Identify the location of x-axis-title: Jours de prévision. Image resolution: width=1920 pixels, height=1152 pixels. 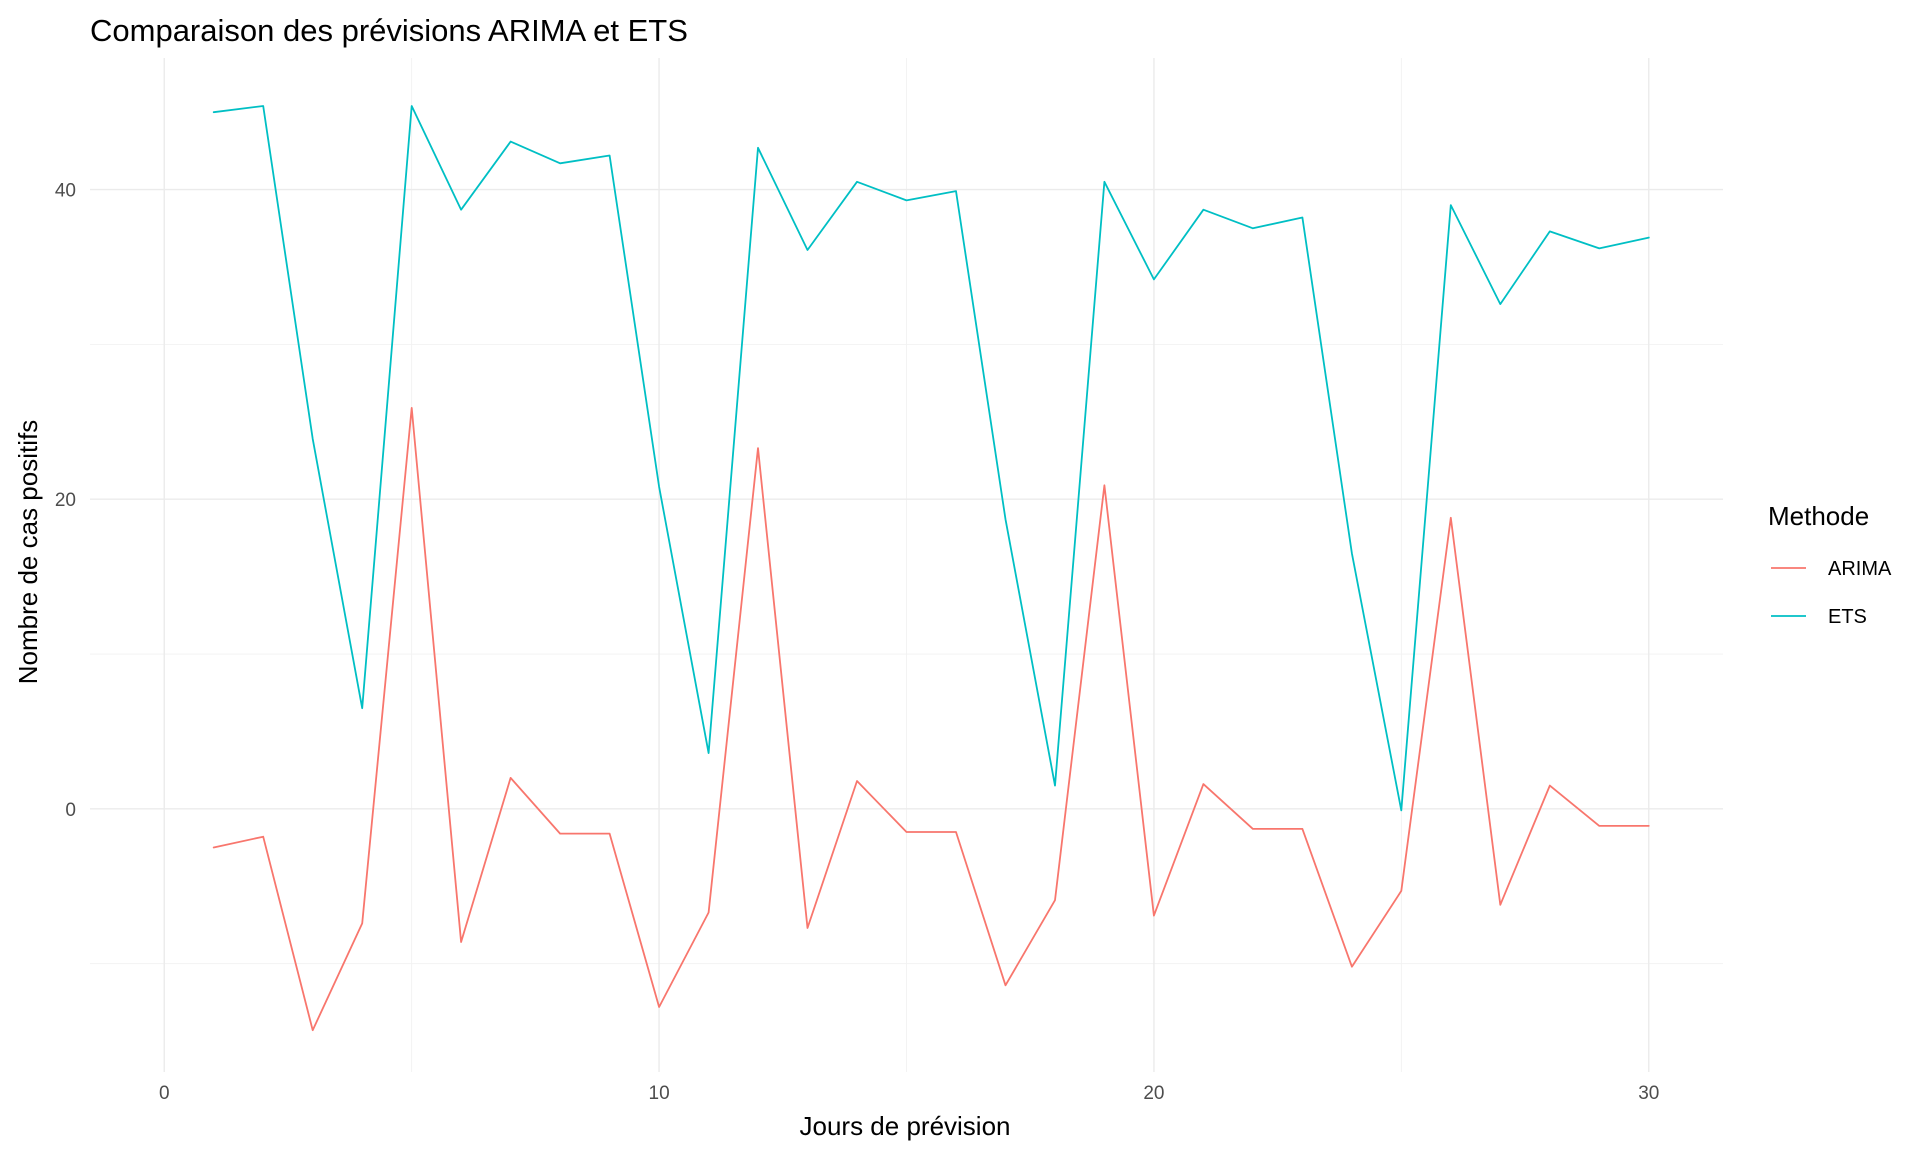
(905, 1126).